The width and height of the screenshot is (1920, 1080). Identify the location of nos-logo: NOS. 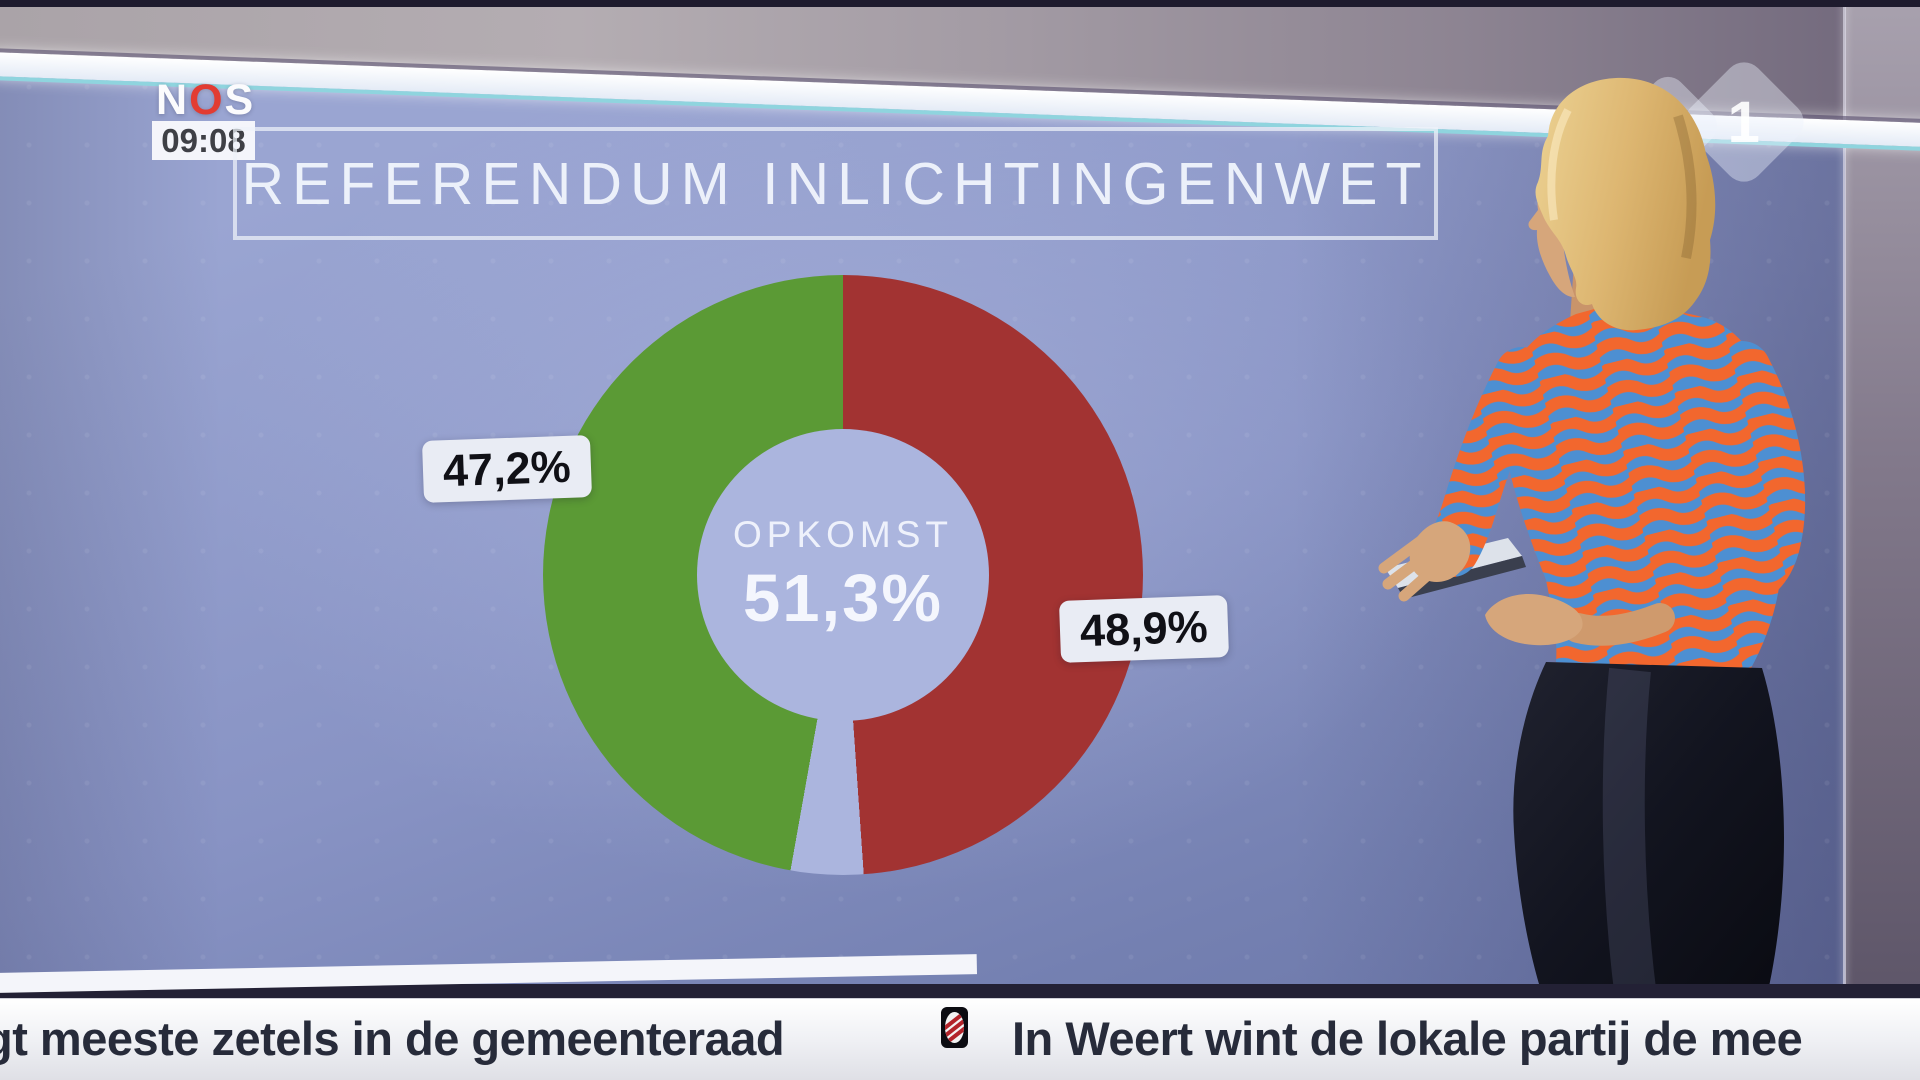
(205, 100).